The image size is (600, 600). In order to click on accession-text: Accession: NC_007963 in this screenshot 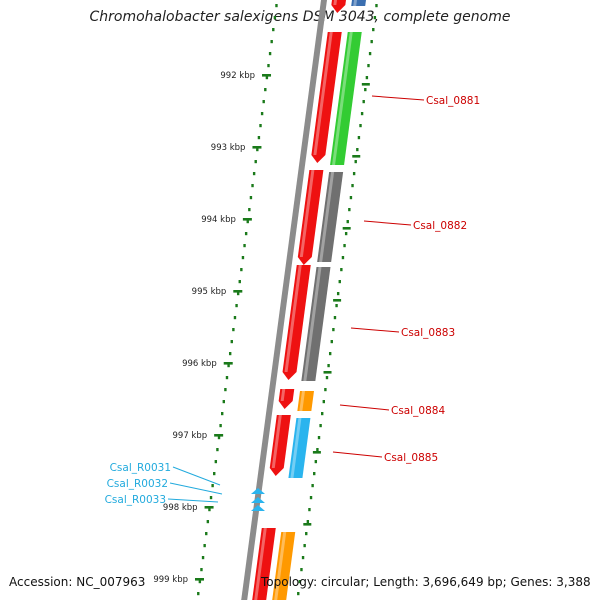, I will do `click(77, 582)`.